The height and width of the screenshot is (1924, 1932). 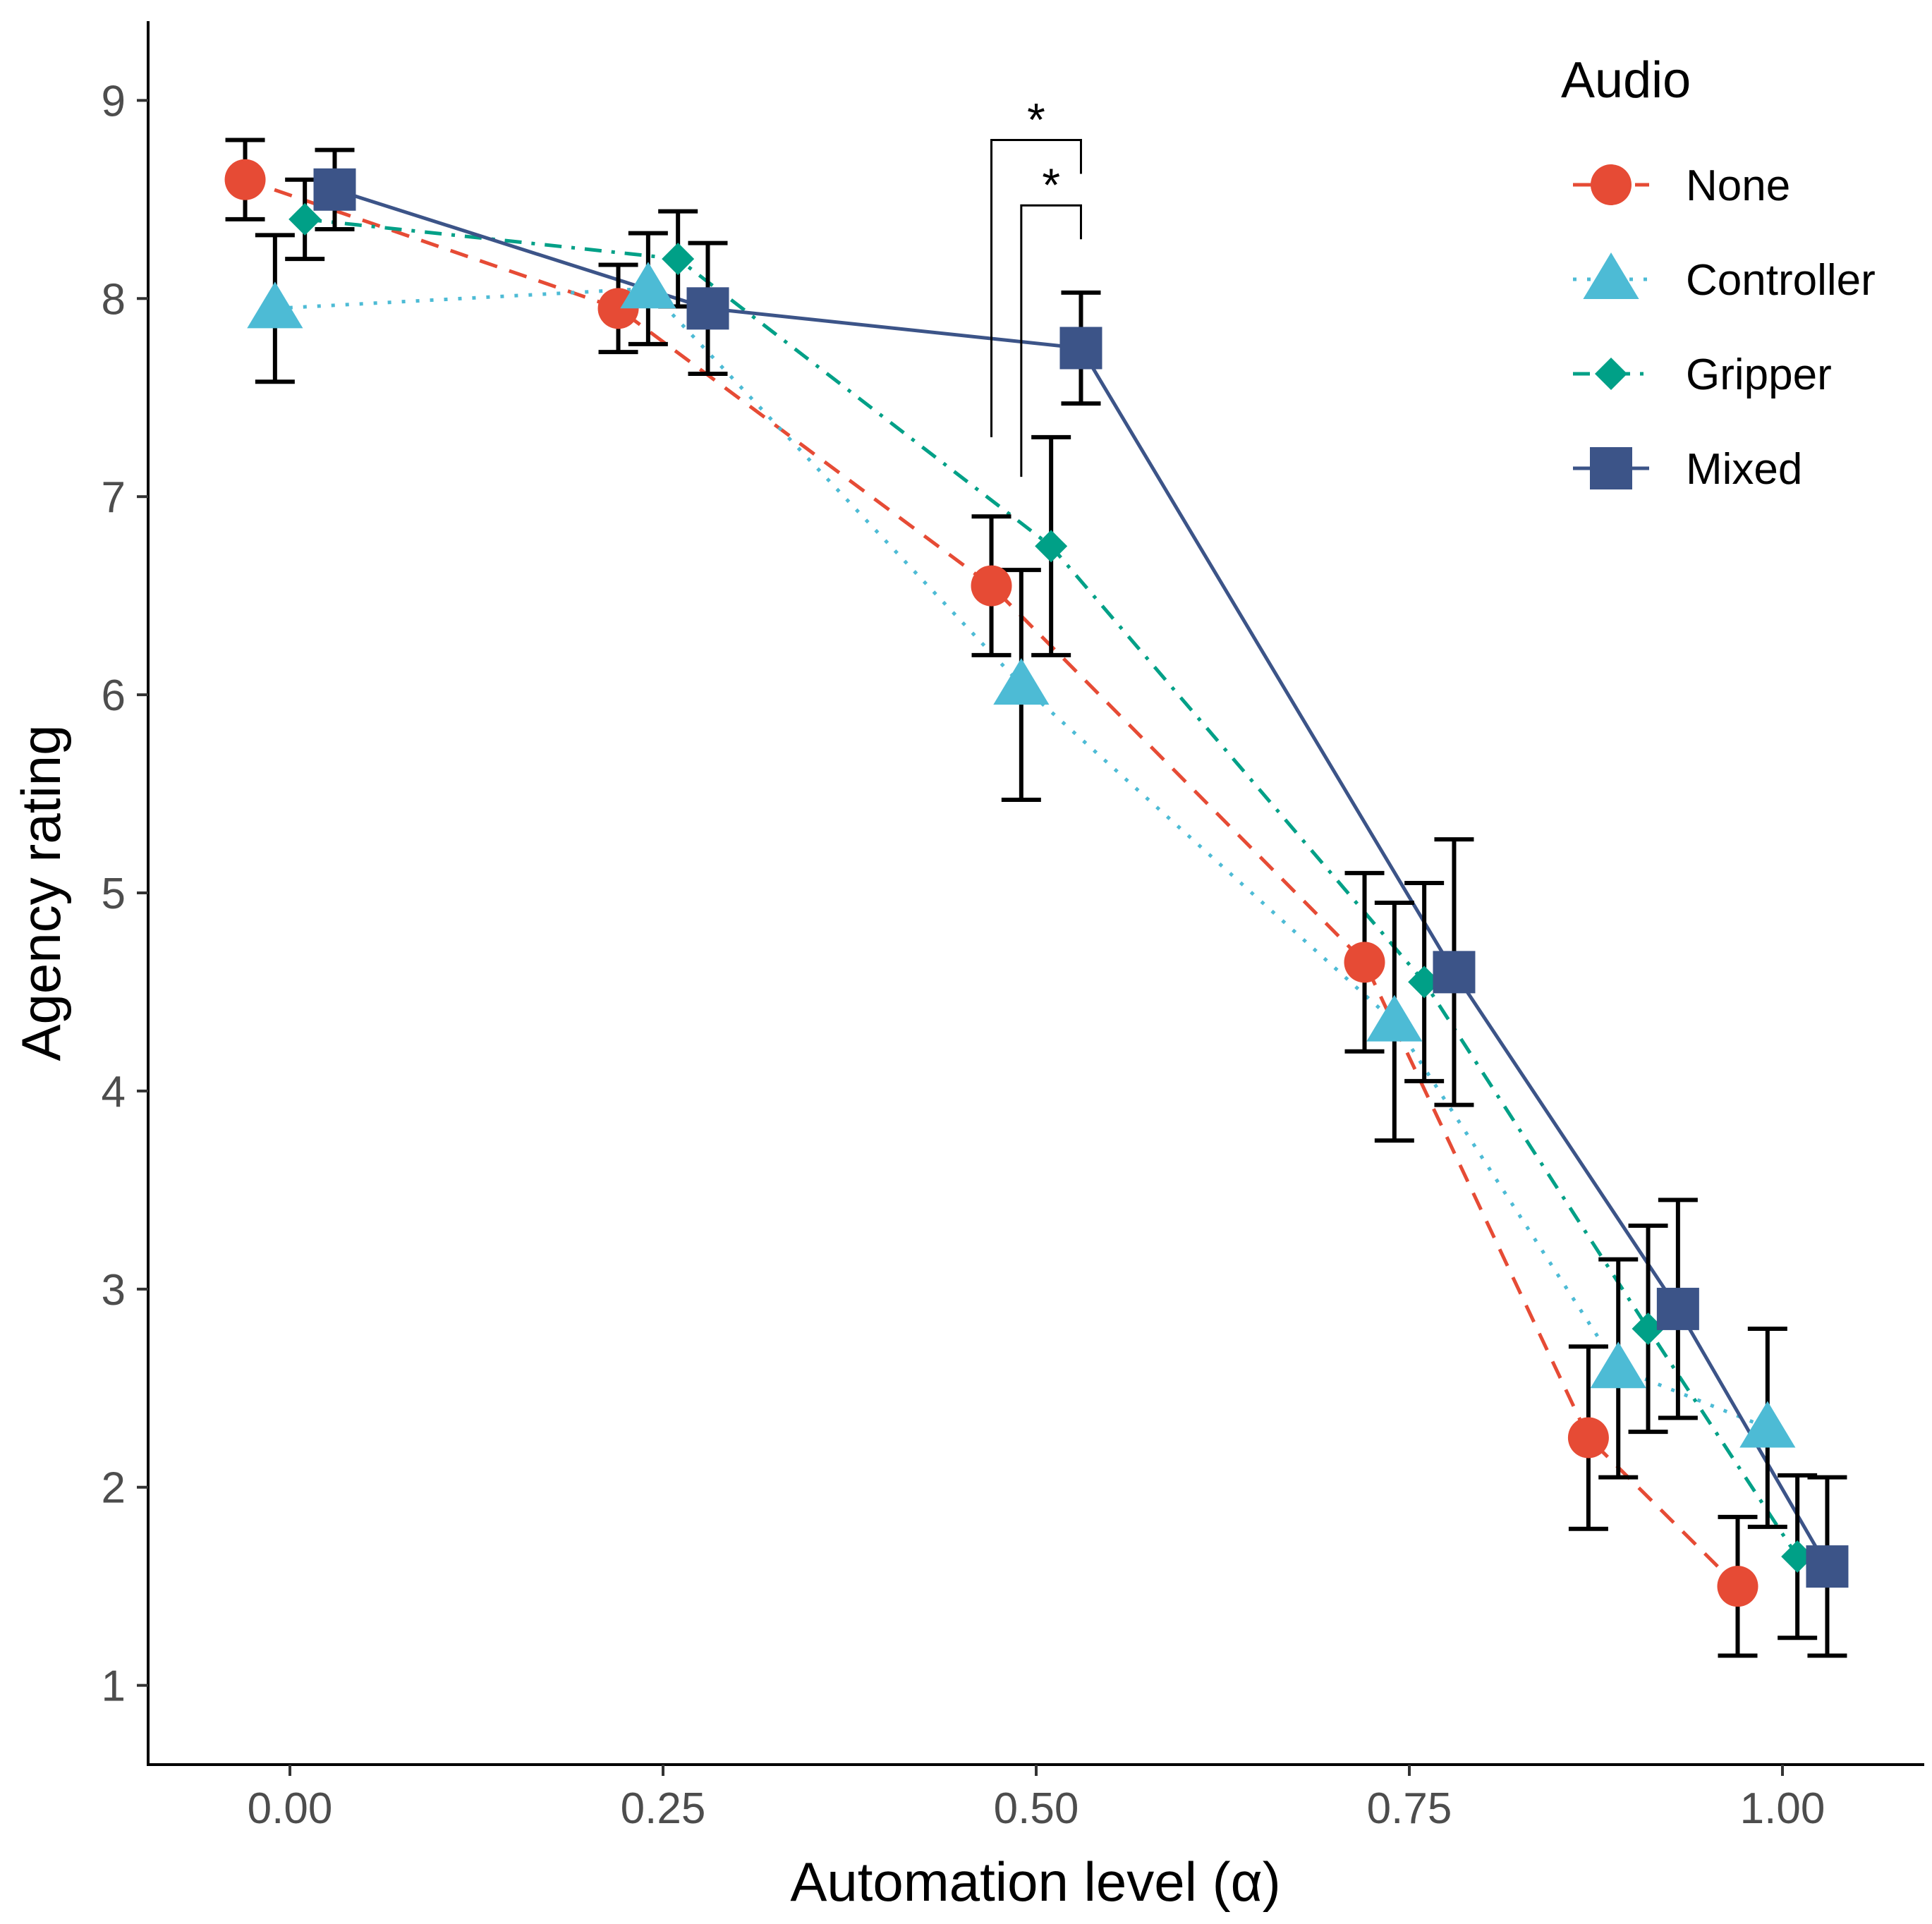 What do you see at coordinates (1626, 80) in the screenshot?
I see `legend-title: Audio` at bounding box center [1626, 80].